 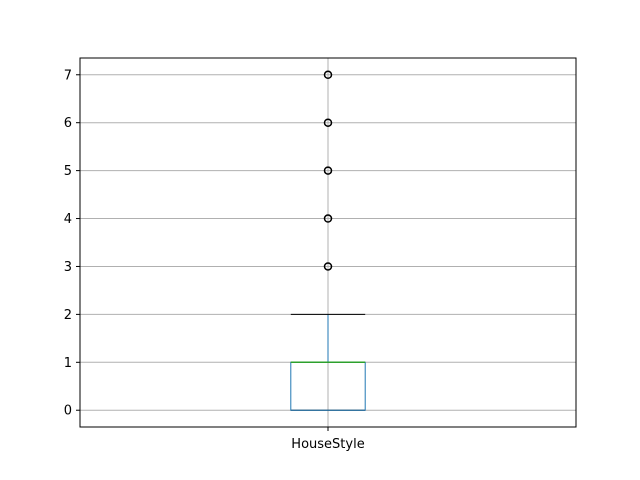 I want to click on x-axis: HouseStyle, so click(x=328, y=439).